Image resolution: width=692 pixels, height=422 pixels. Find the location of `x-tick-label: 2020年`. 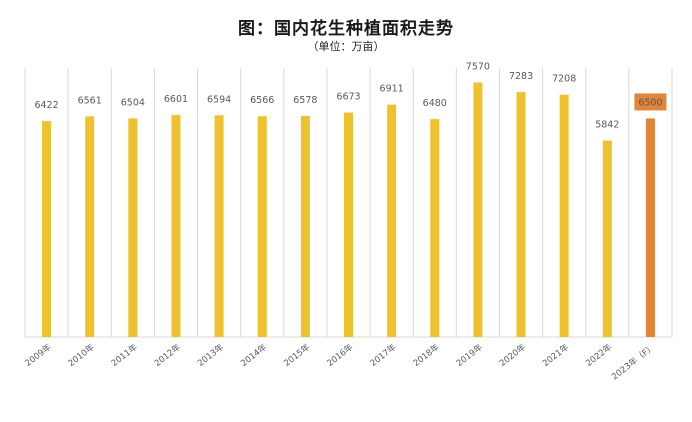

x-tick-label: 2020年 is located at coordinates (512, 355).